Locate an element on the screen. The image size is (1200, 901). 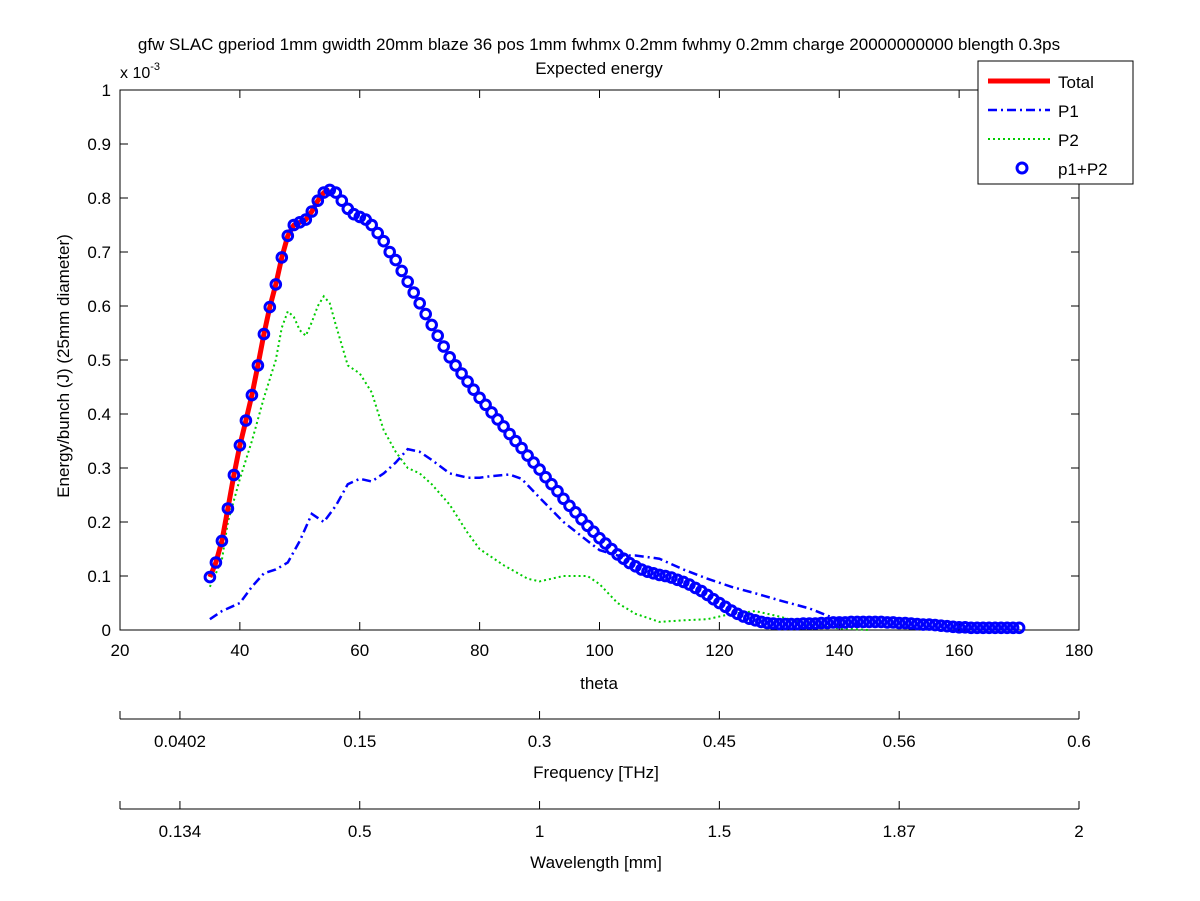
x-tick-label: 180 is located at coordinates (1079, 650).